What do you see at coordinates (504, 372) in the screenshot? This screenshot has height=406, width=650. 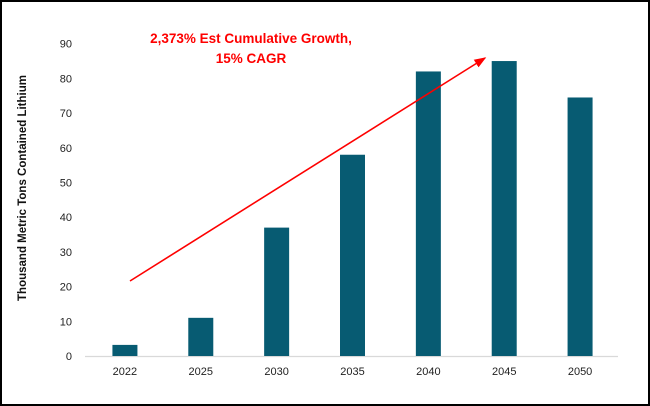 I see `x-axis-label-2045: 2045` at bounding box center [504, 372].